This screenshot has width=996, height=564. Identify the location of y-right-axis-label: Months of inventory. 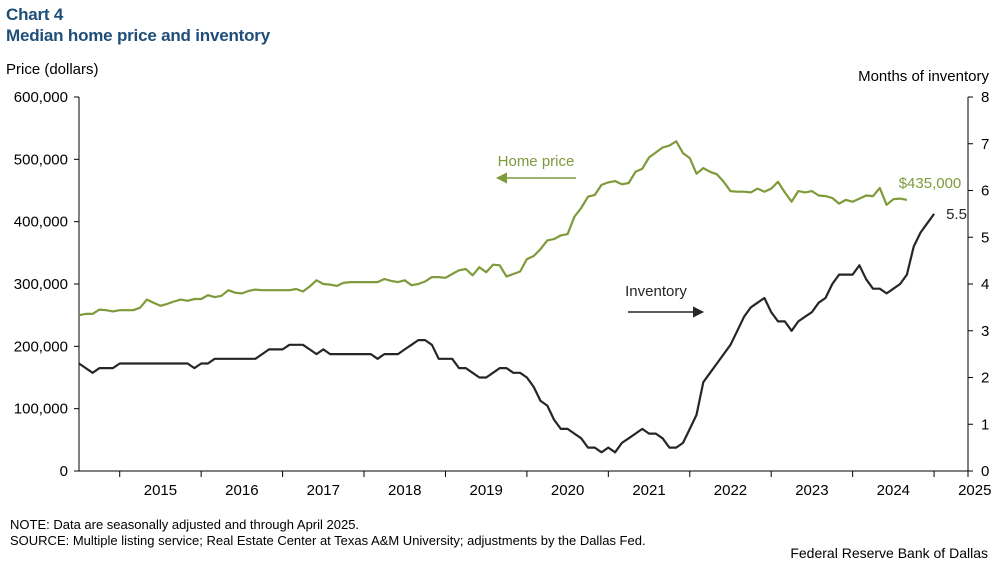
(923, 76).